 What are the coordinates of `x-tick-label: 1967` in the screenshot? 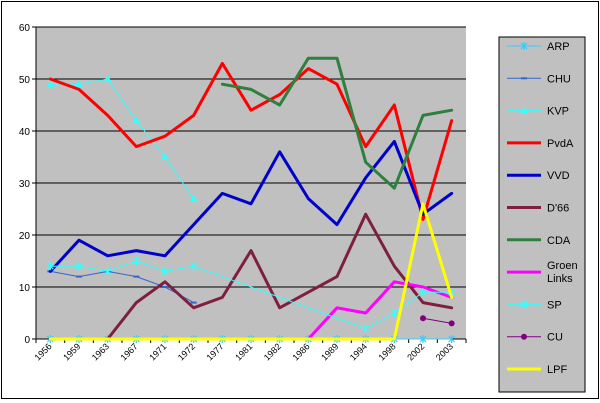 It's located at (129, 351).